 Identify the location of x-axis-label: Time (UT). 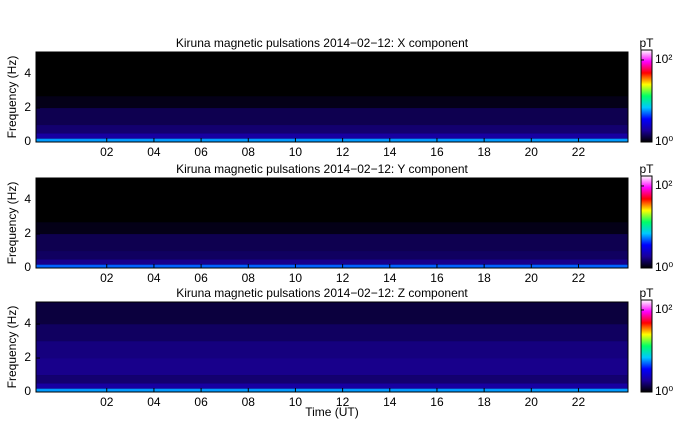
(332, 412).